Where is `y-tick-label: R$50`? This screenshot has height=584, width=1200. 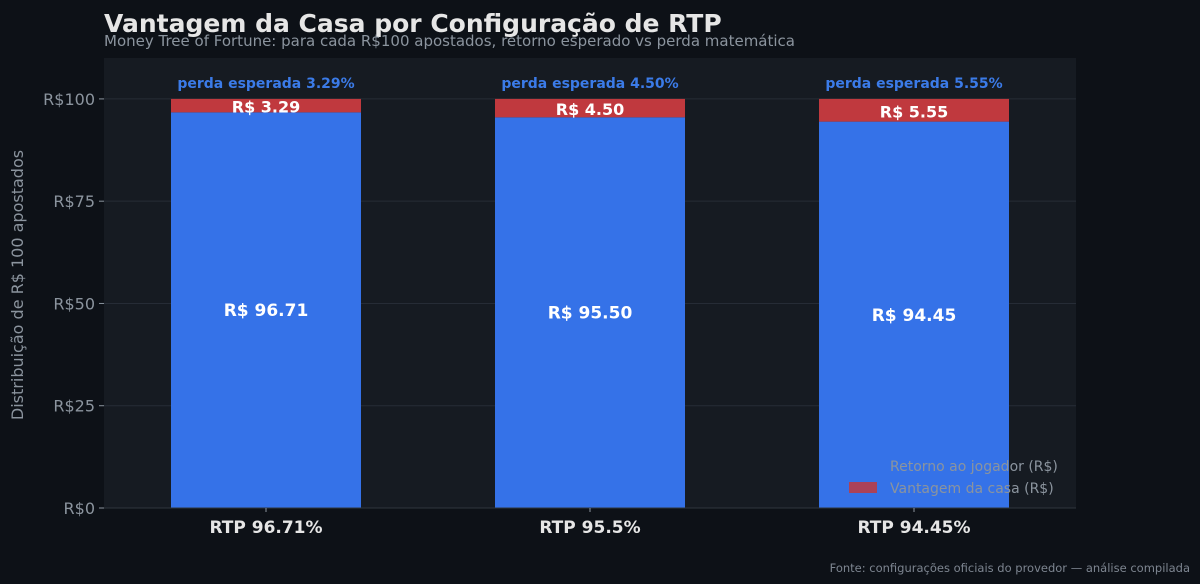
y-tick-label: R$50 is located at coordinates (74, 303).